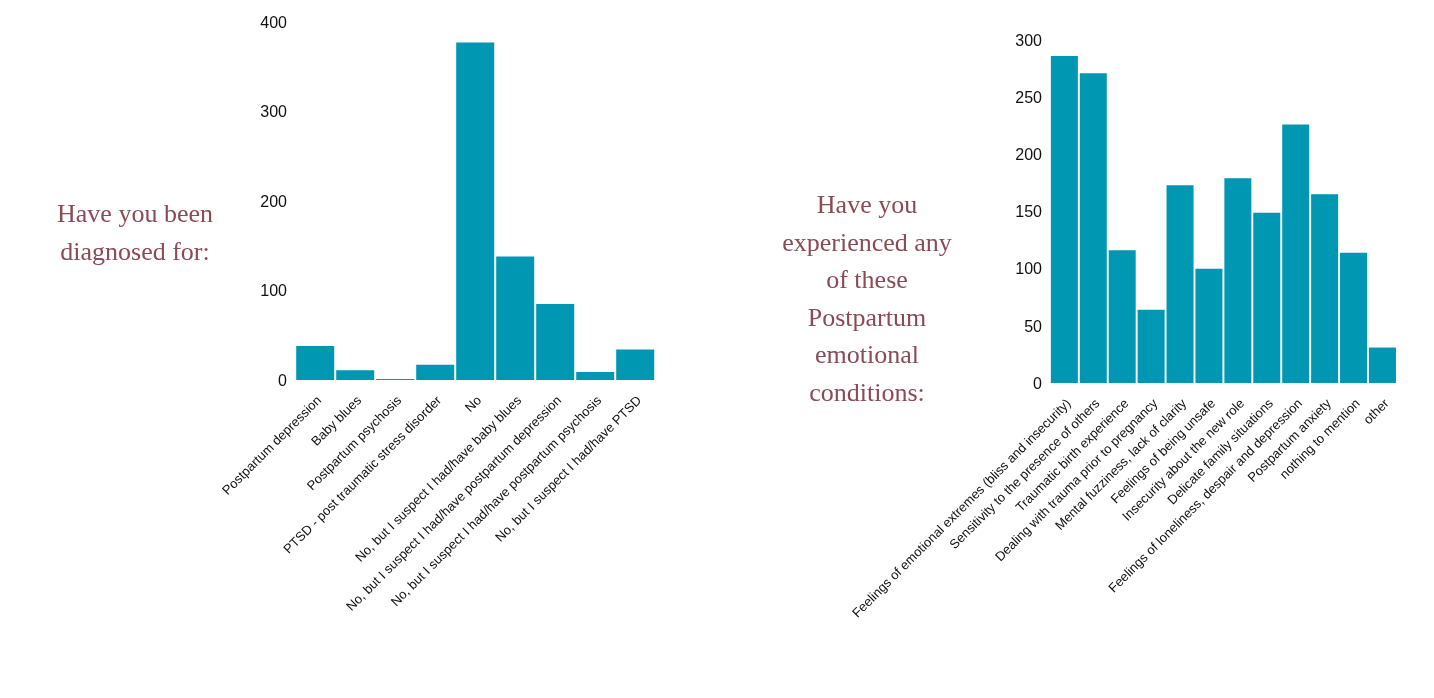  What do you see at coordinates (1029, 97) in the screenshot?
I see `y-tick-label: 250` at bounding box center [1029, 97].